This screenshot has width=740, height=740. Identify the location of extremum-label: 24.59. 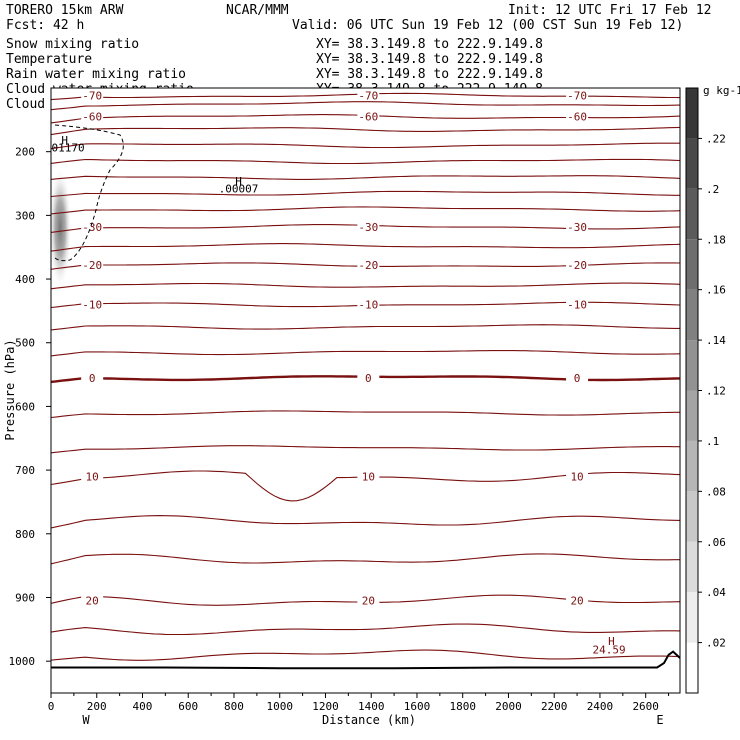
(609, 650).